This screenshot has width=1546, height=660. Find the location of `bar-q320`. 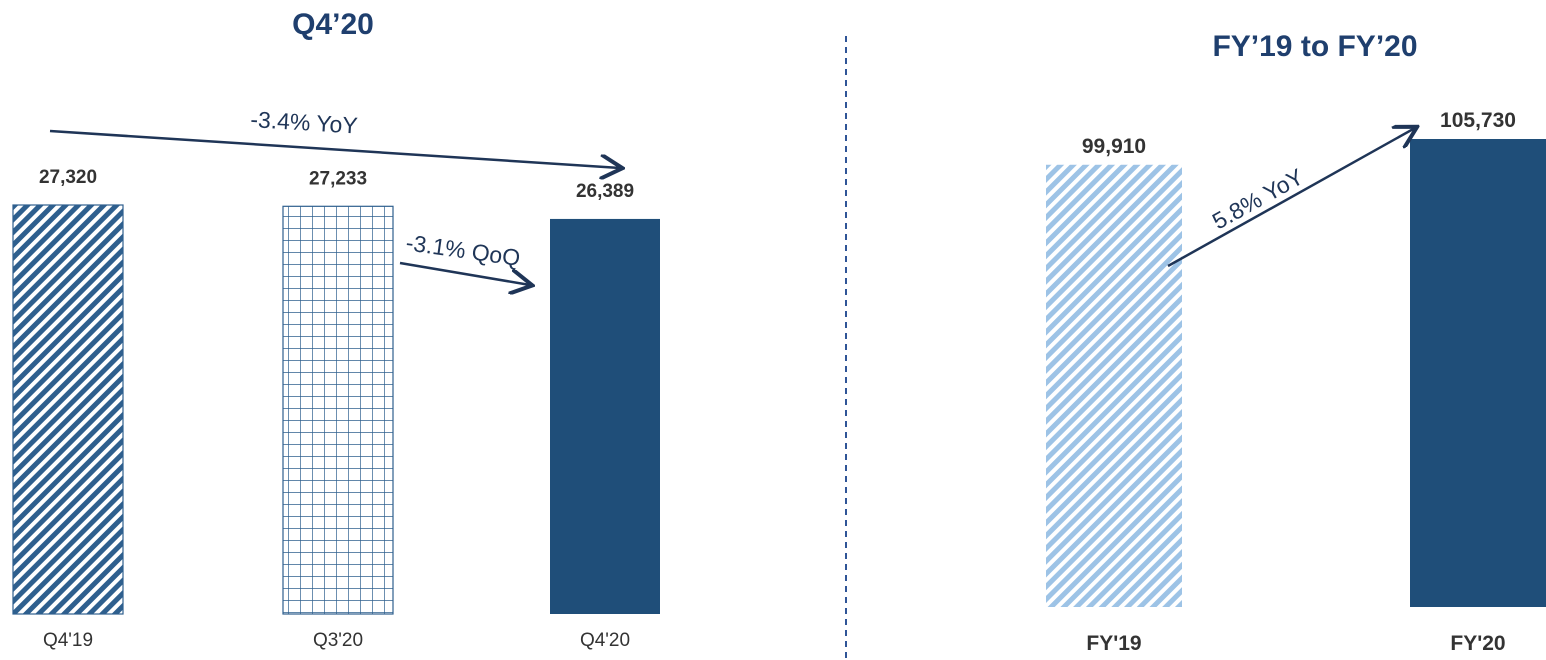

bar-q320 is located at coordinates (338, 410).